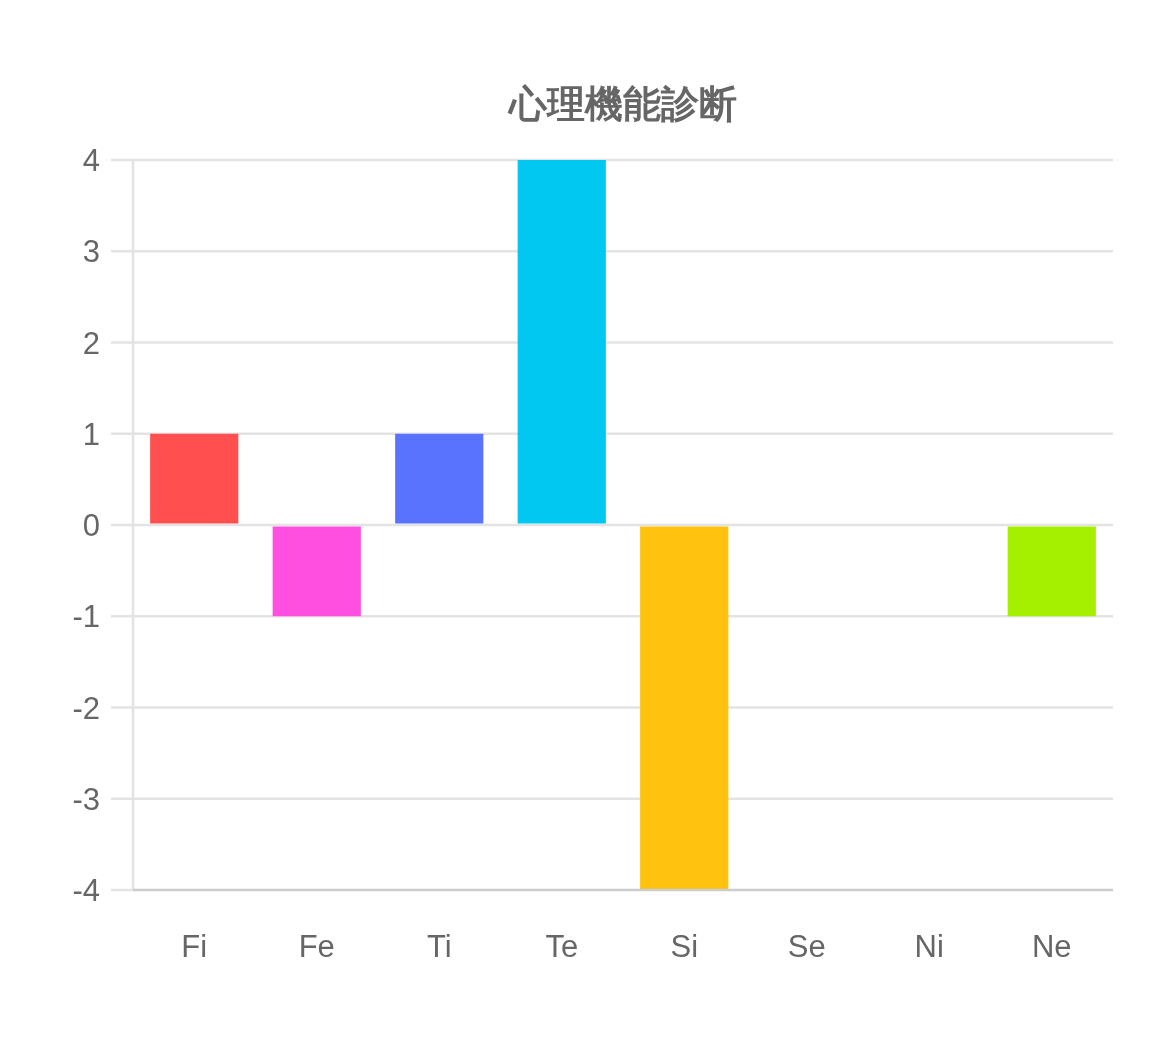 This screenshot has height=1057, width=1170. What do you see at coordinates (622, 104) in the screenshot?
I see `chart-title: 心理機能診断` at bounding box center [622, 104].